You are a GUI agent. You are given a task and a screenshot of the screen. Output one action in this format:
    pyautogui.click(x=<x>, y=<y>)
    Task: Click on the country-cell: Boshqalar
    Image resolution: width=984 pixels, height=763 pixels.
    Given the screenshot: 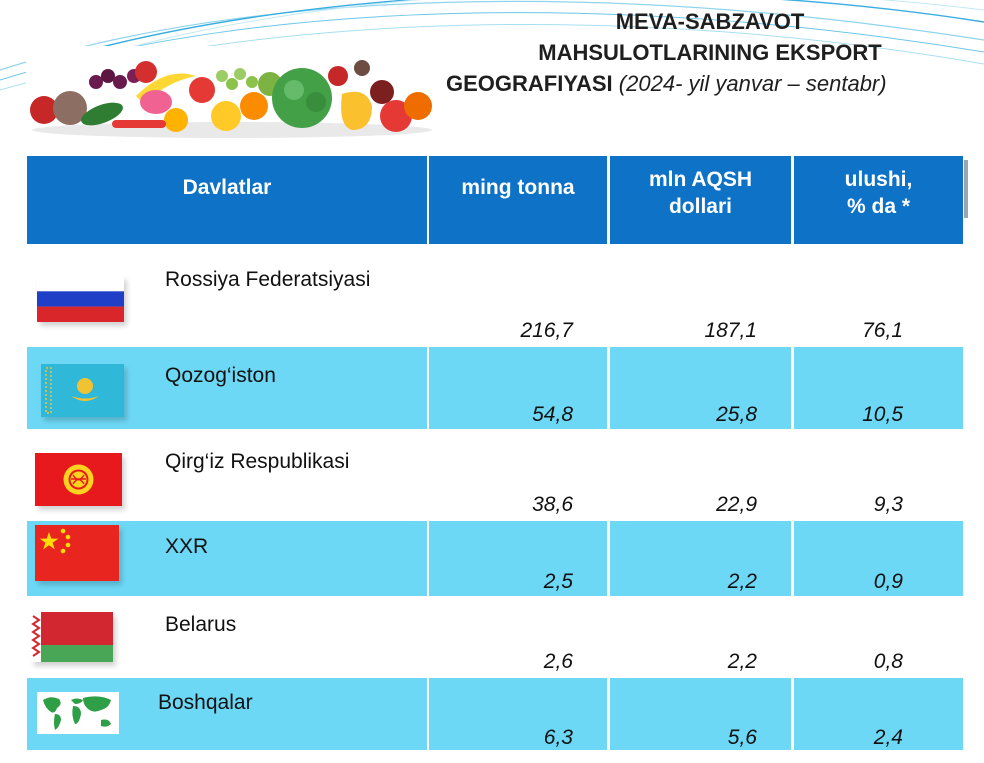 What is the action you would take?
    pyautogui.click(x=227, y=714)
    